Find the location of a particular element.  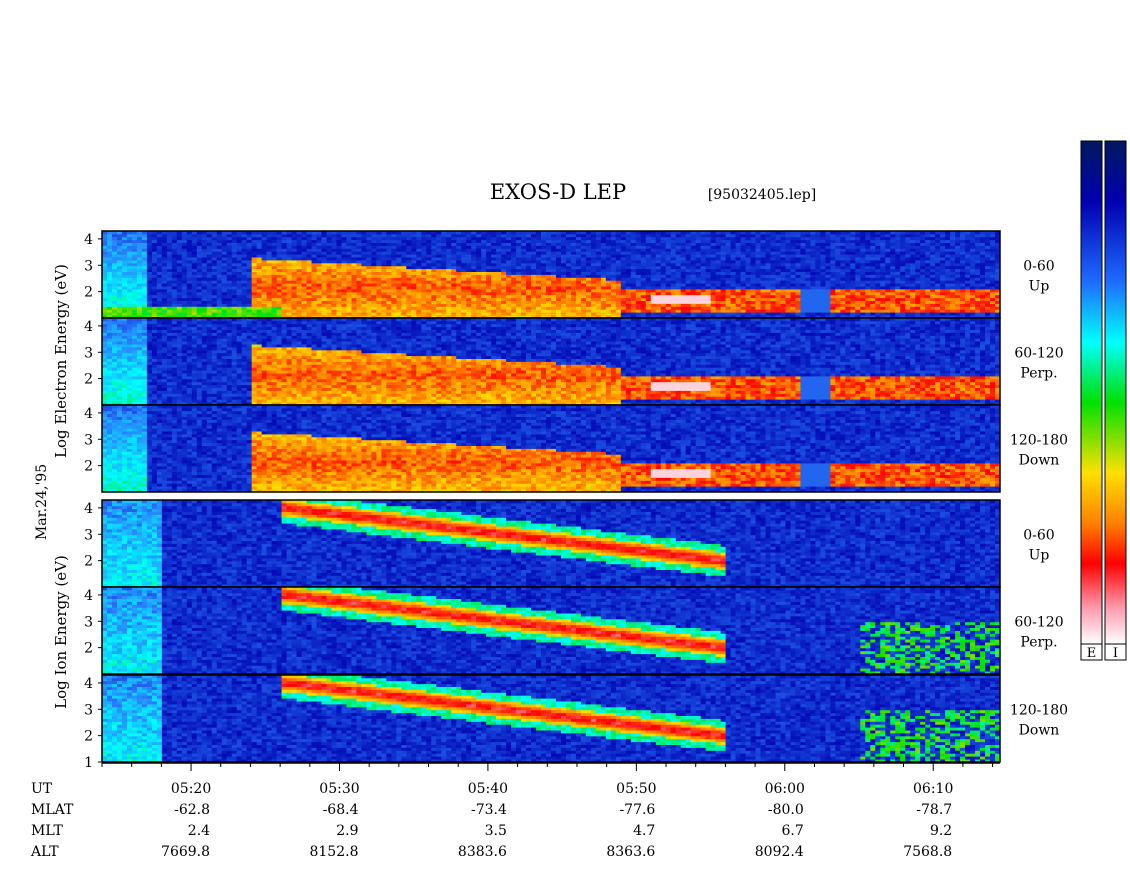

ephemeris-row-label: MLT is located at coordinates (47, 831).